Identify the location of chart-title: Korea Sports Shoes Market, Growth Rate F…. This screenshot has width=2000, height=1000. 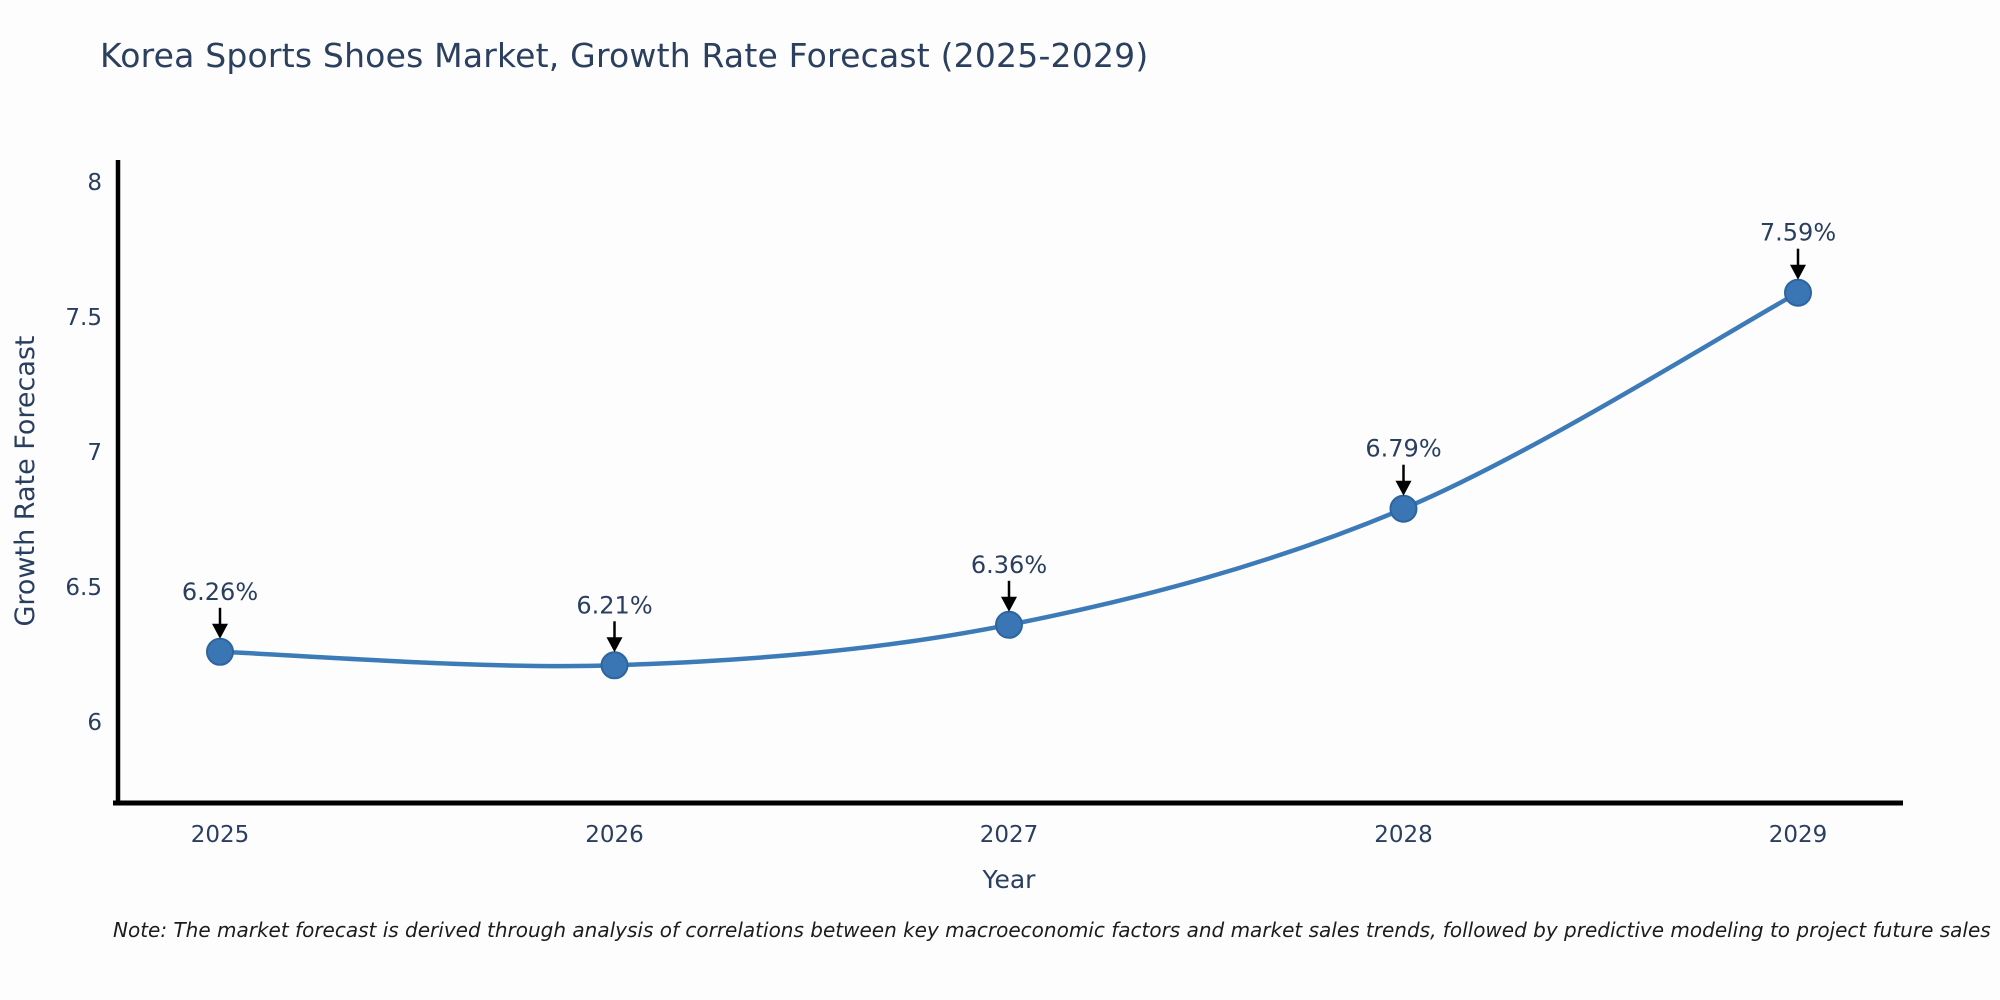
(624, 55).